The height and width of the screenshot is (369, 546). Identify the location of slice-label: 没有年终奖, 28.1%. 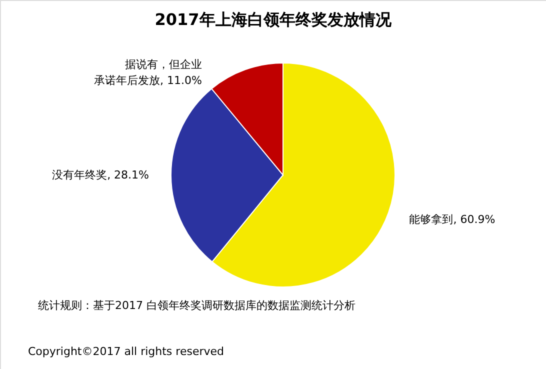
(100, 175).